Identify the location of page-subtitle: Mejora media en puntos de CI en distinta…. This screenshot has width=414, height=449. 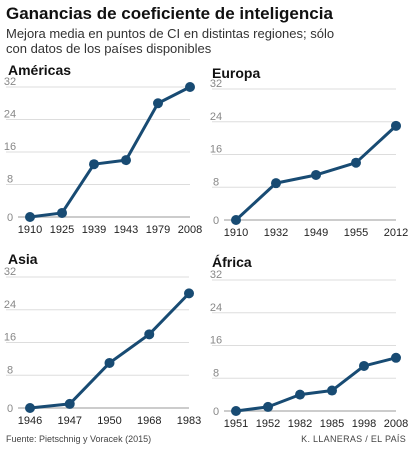
(170, 41).